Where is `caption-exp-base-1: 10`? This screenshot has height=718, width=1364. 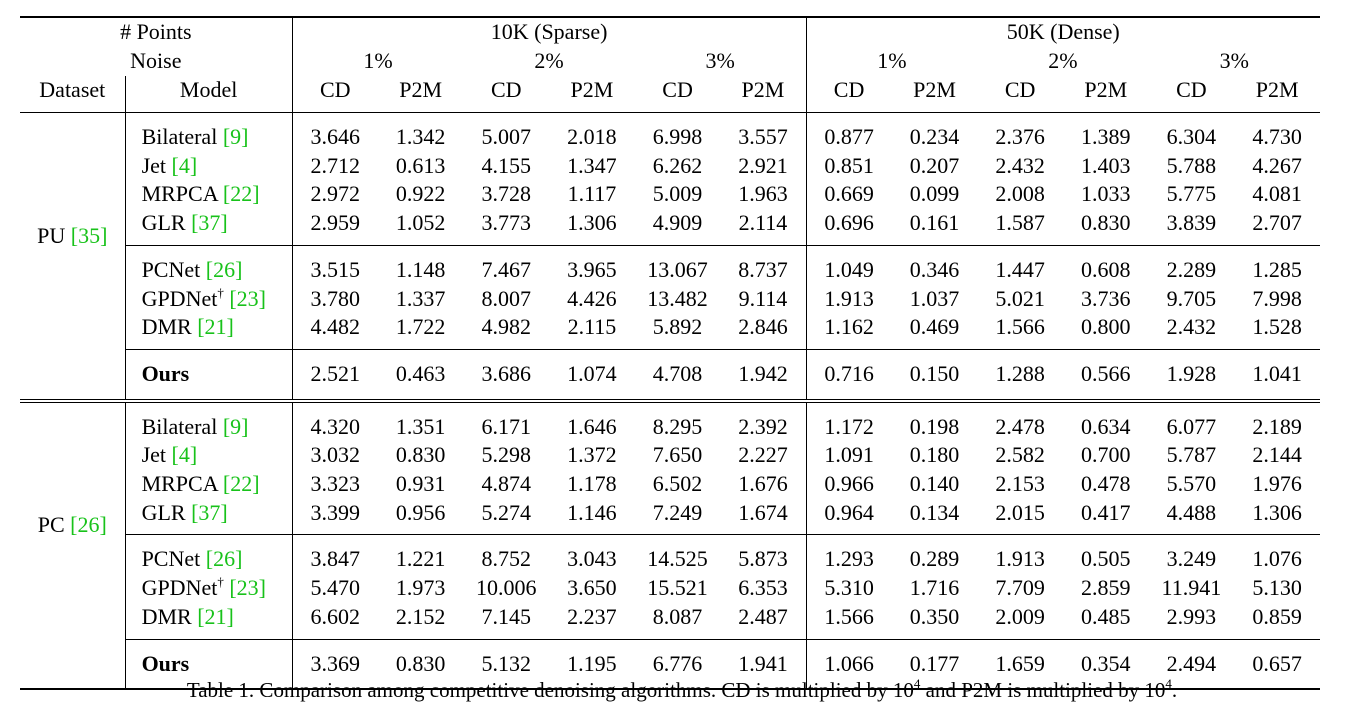 caption-exp-base-1: 10 is located at coordinates (903, 690).